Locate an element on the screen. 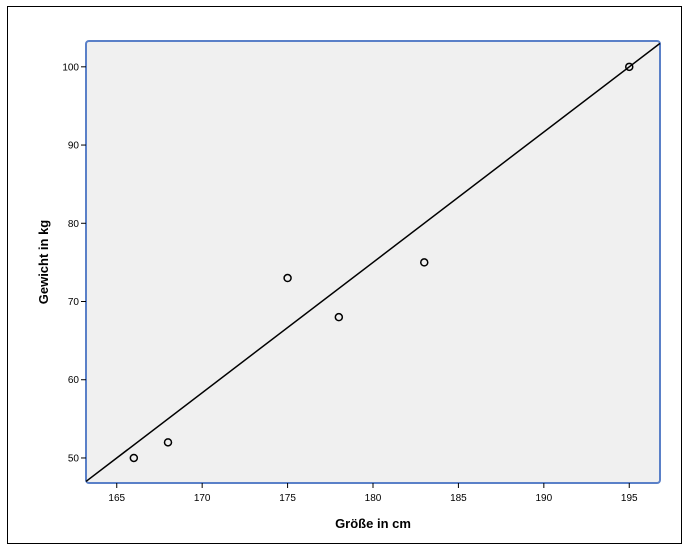  x-axis: 165 170 175 180 185 190 195 is located at coordinates (373, 493).